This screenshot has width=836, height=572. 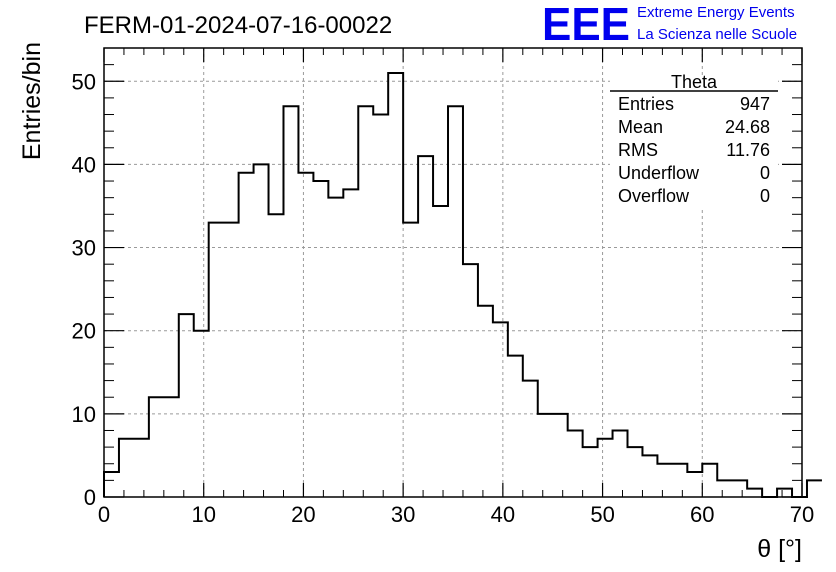 What do you see at coordinates (203, 514) in the screenshot?
I see `x-tick-label: 10` at bounding box center [203, 514].